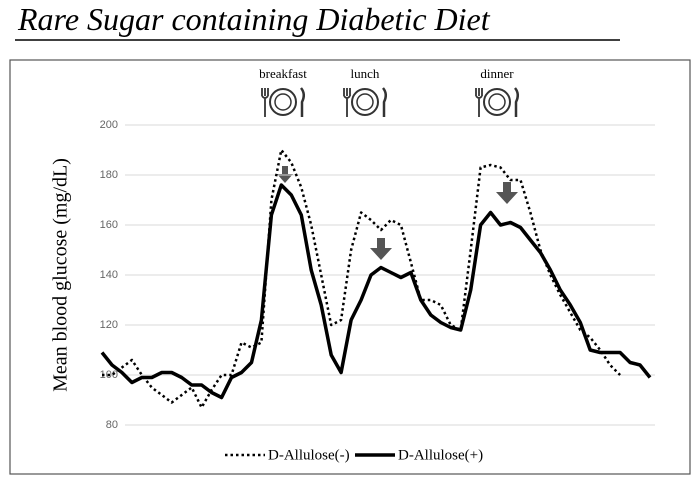  What do you see at coordinates (440, 455) in the screenshot?
I see `legend-label: D-Allulose(+)` at bounding box center [440, 455].